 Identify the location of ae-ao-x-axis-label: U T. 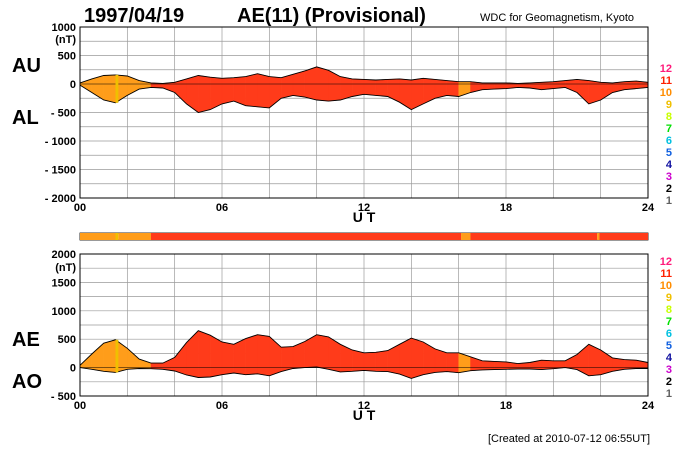
(364, 415).